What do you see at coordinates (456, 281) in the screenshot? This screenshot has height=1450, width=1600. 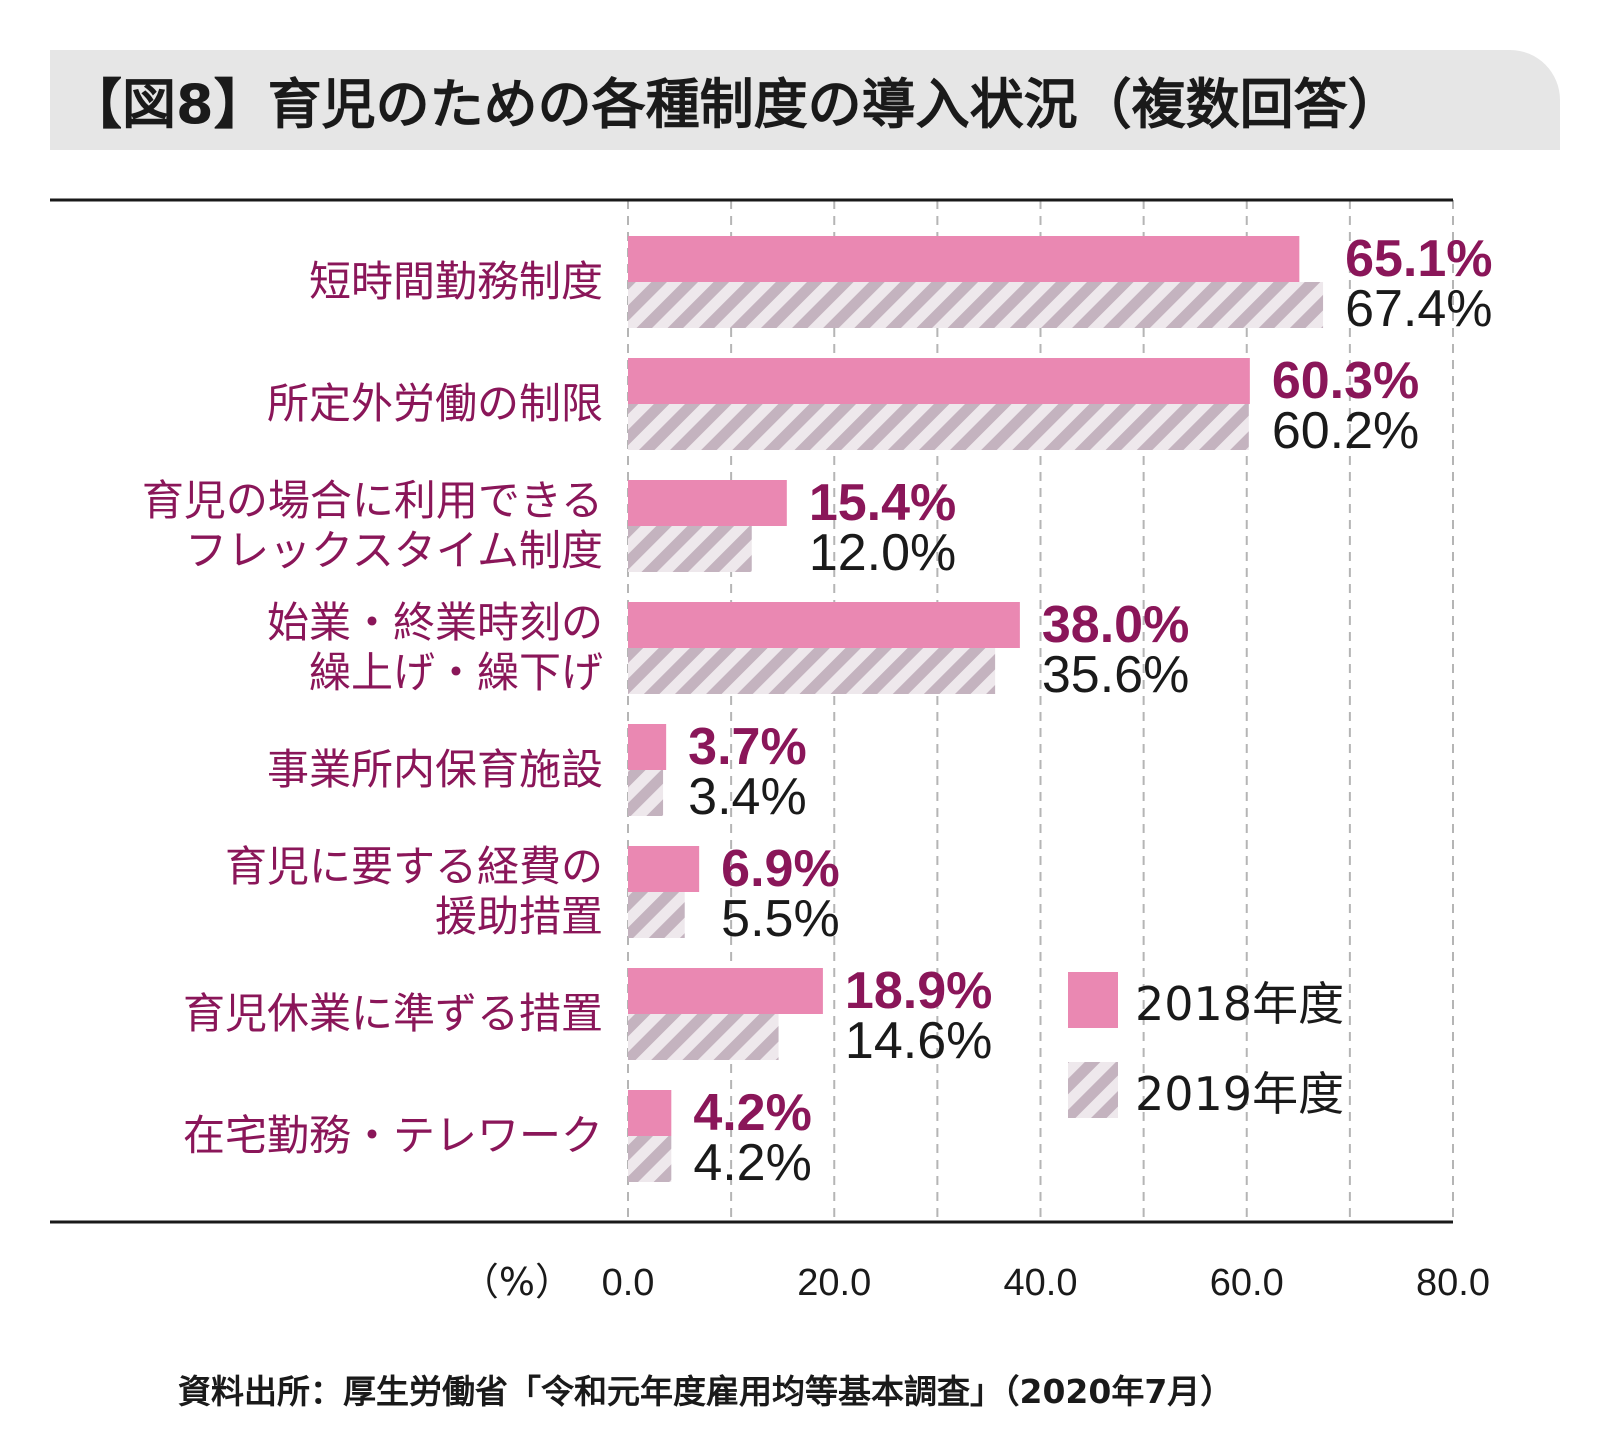 I see `category-label: 短時間勤務制度` at bounding box center [456, 281].